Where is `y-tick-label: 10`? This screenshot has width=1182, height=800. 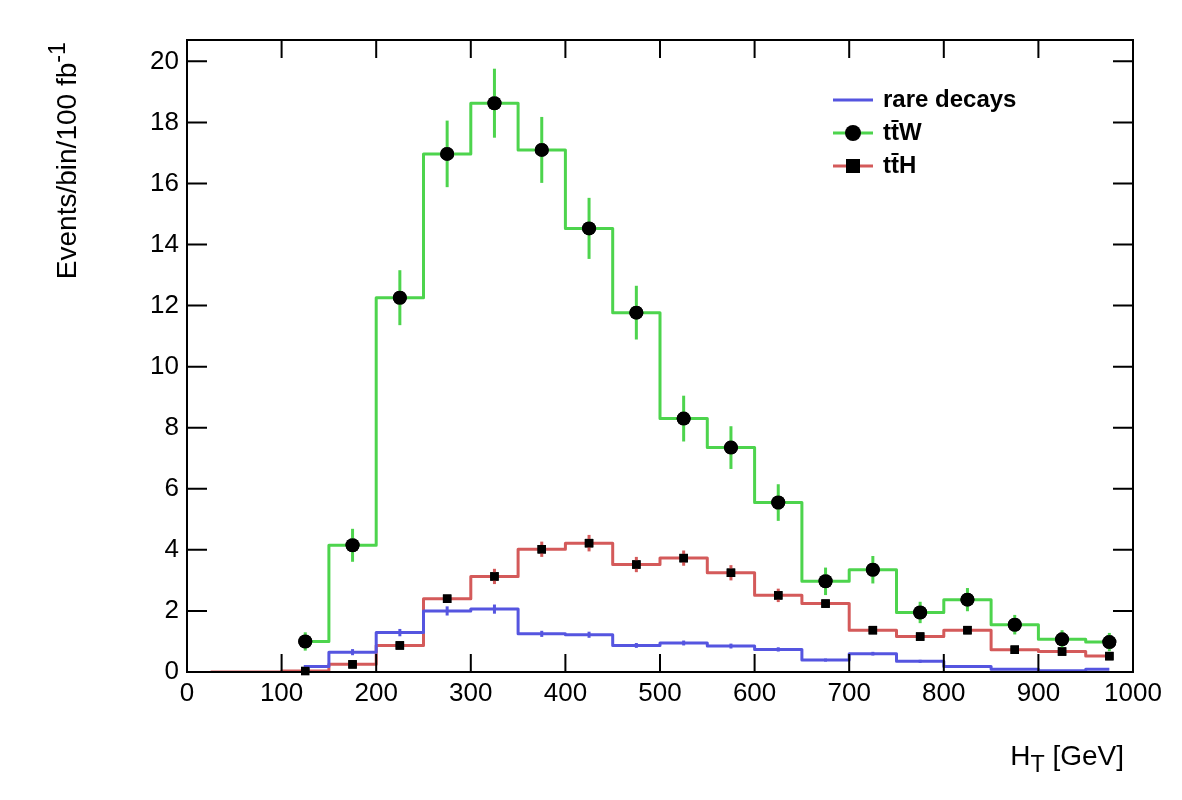
y-tick-label: 10 is located at coordinates (164, 364).